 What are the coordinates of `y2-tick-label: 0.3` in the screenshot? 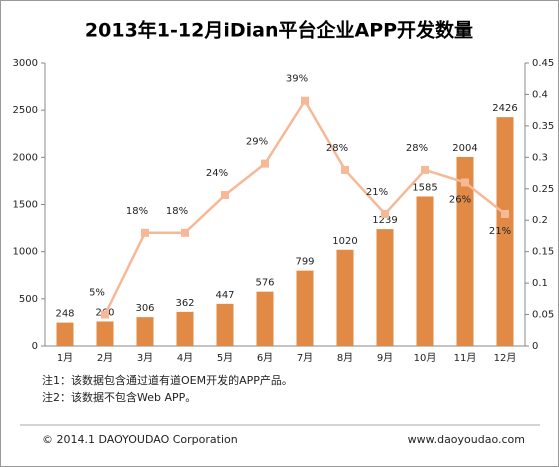 It's located at (540, 157).